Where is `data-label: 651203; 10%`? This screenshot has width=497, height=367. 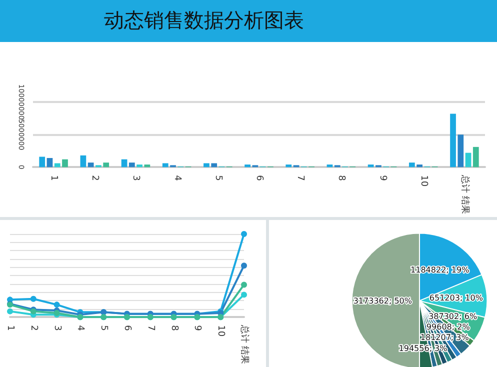 data-label: 651203; 10% is located at coordinates (456, 298).